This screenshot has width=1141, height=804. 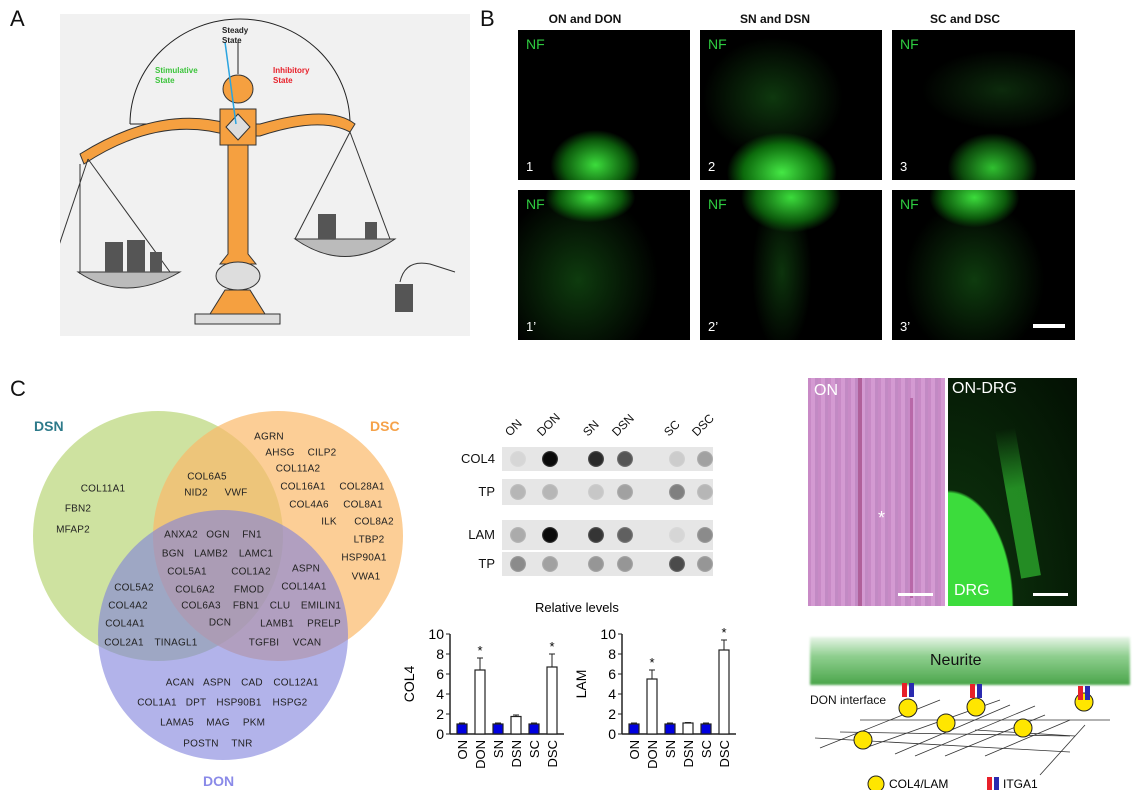 I want to click on gene-label-dsc-only: HSP90A1, so click(x=364, y=558).